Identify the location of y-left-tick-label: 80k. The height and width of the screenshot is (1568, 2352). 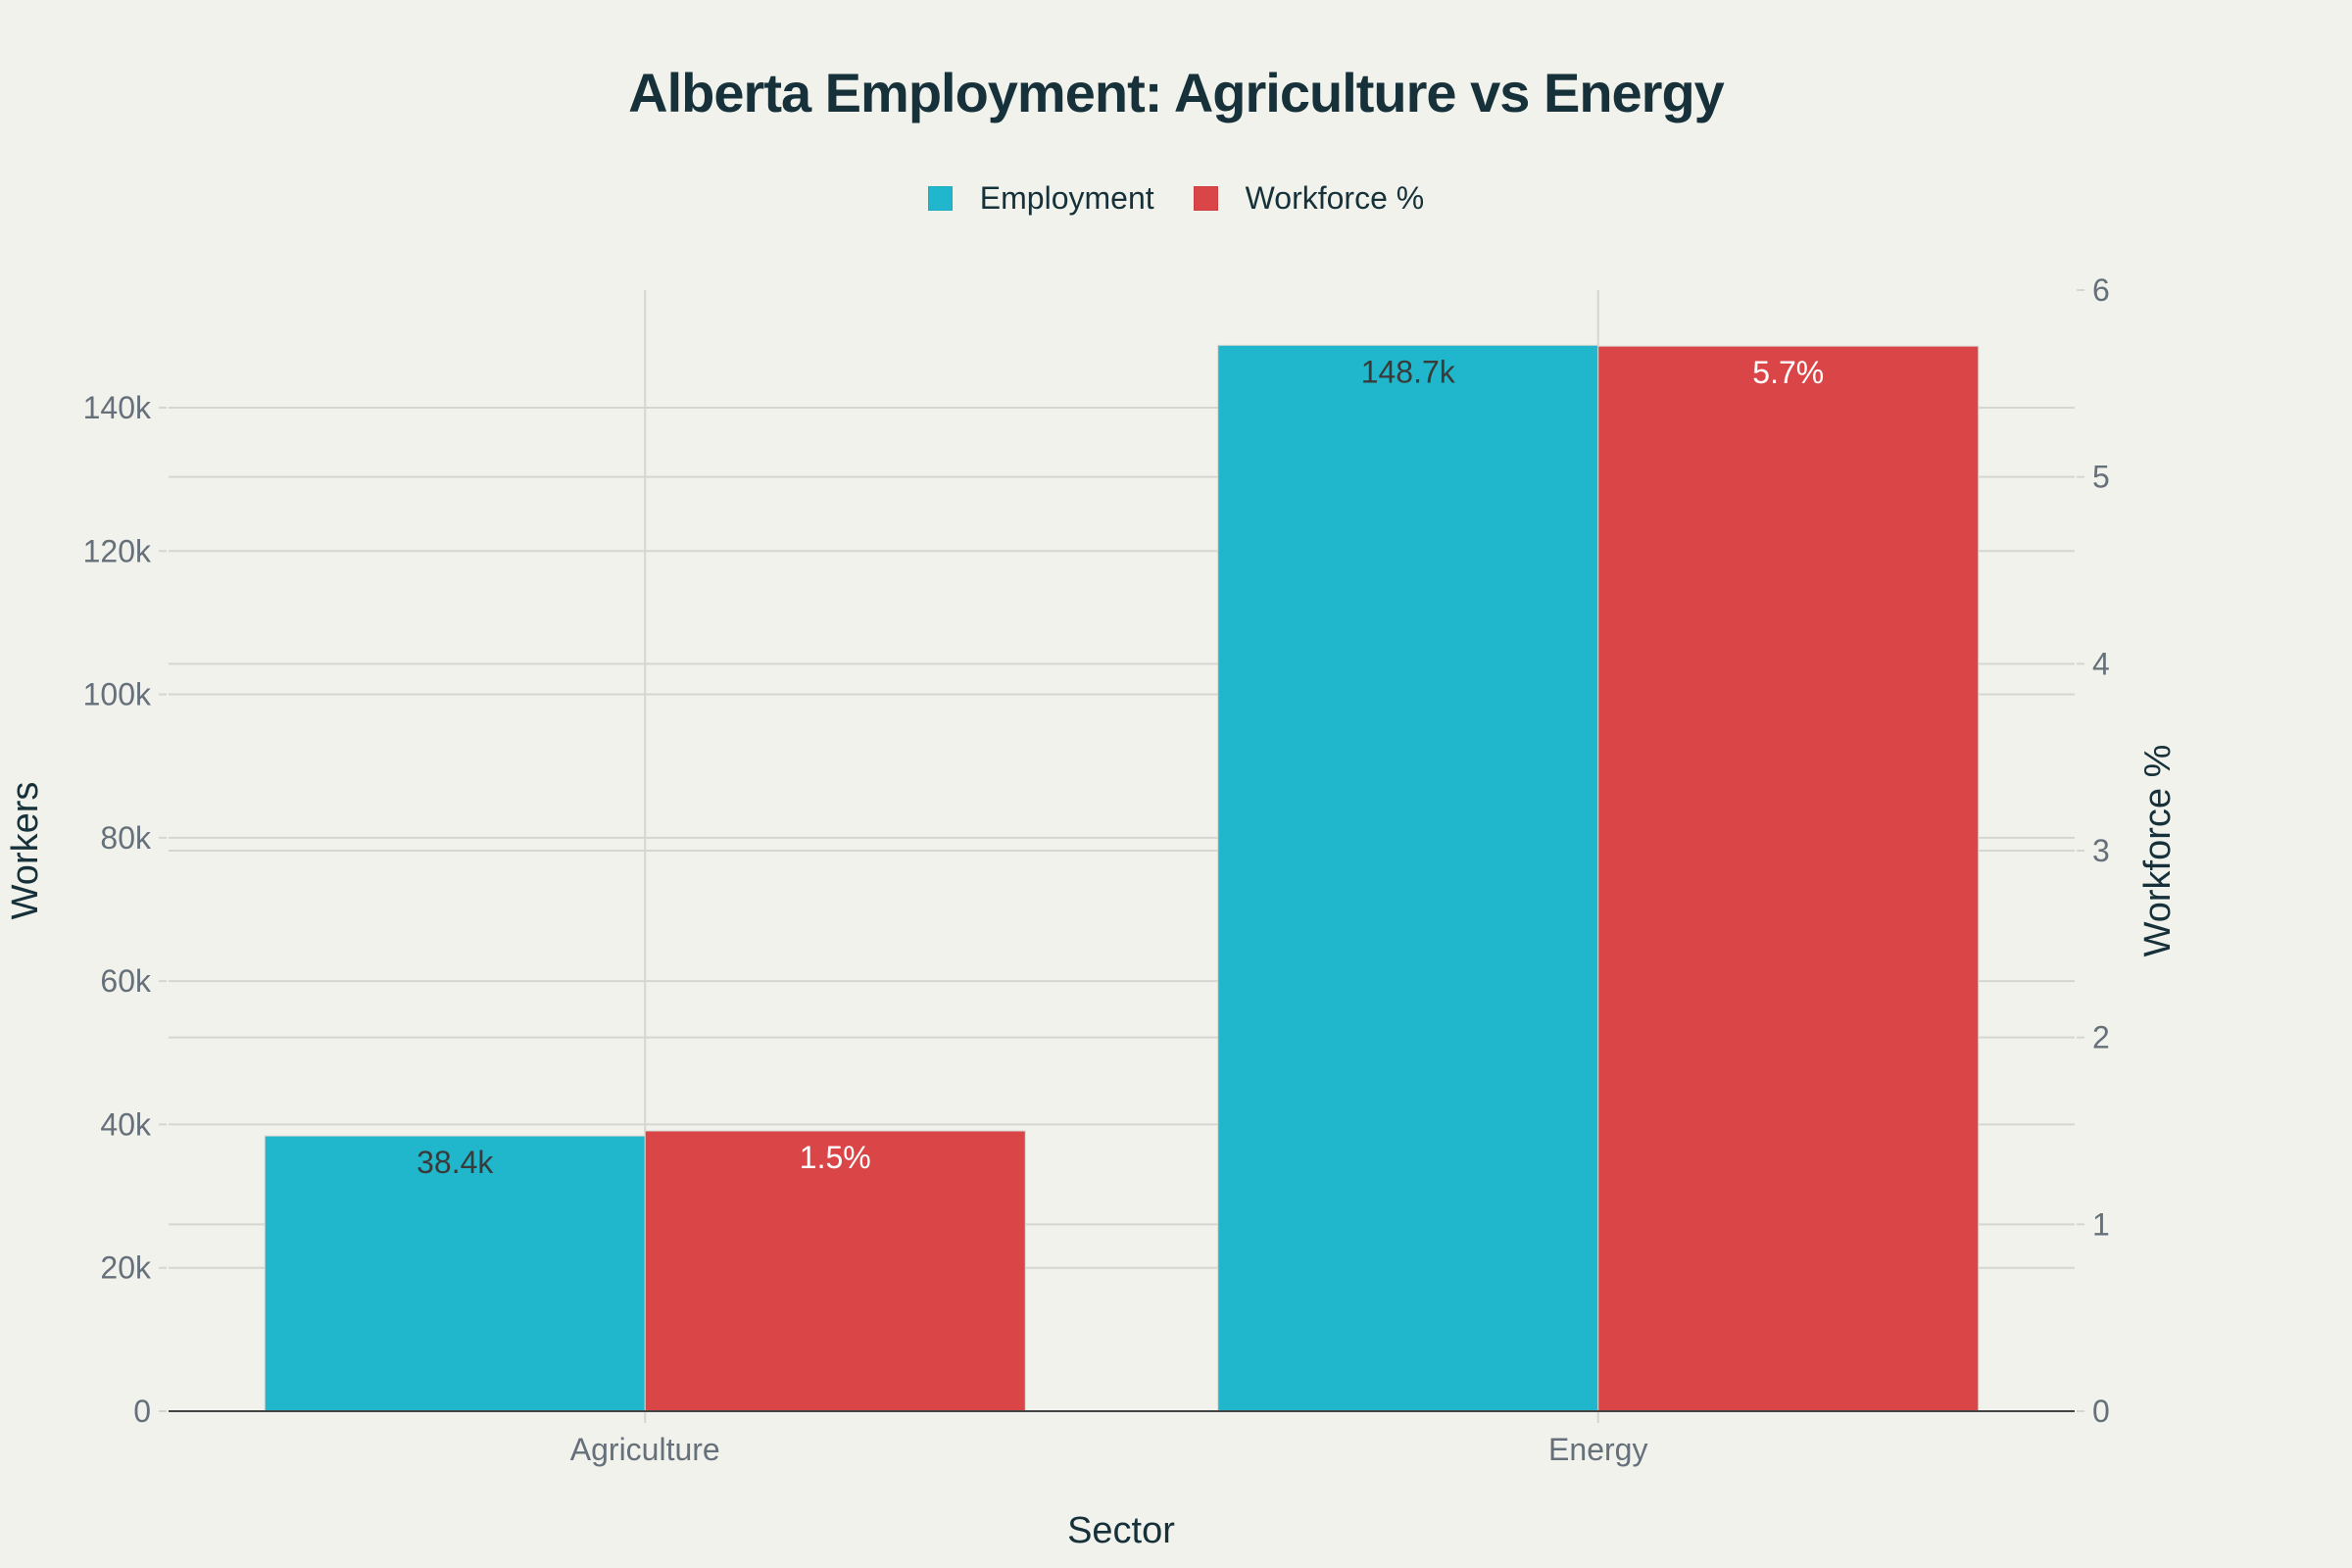
(126, 838).